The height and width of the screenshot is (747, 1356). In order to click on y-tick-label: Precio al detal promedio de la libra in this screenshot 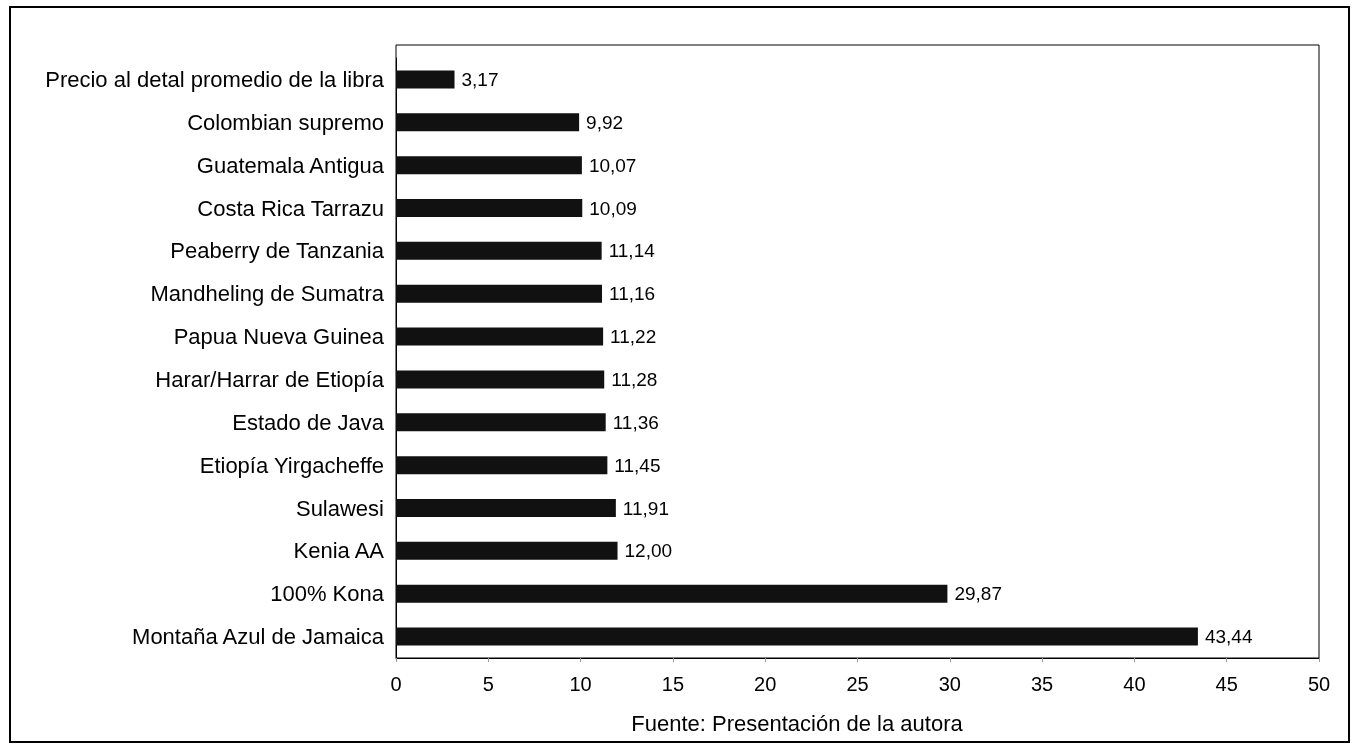, I will do `click(215, 79)`.